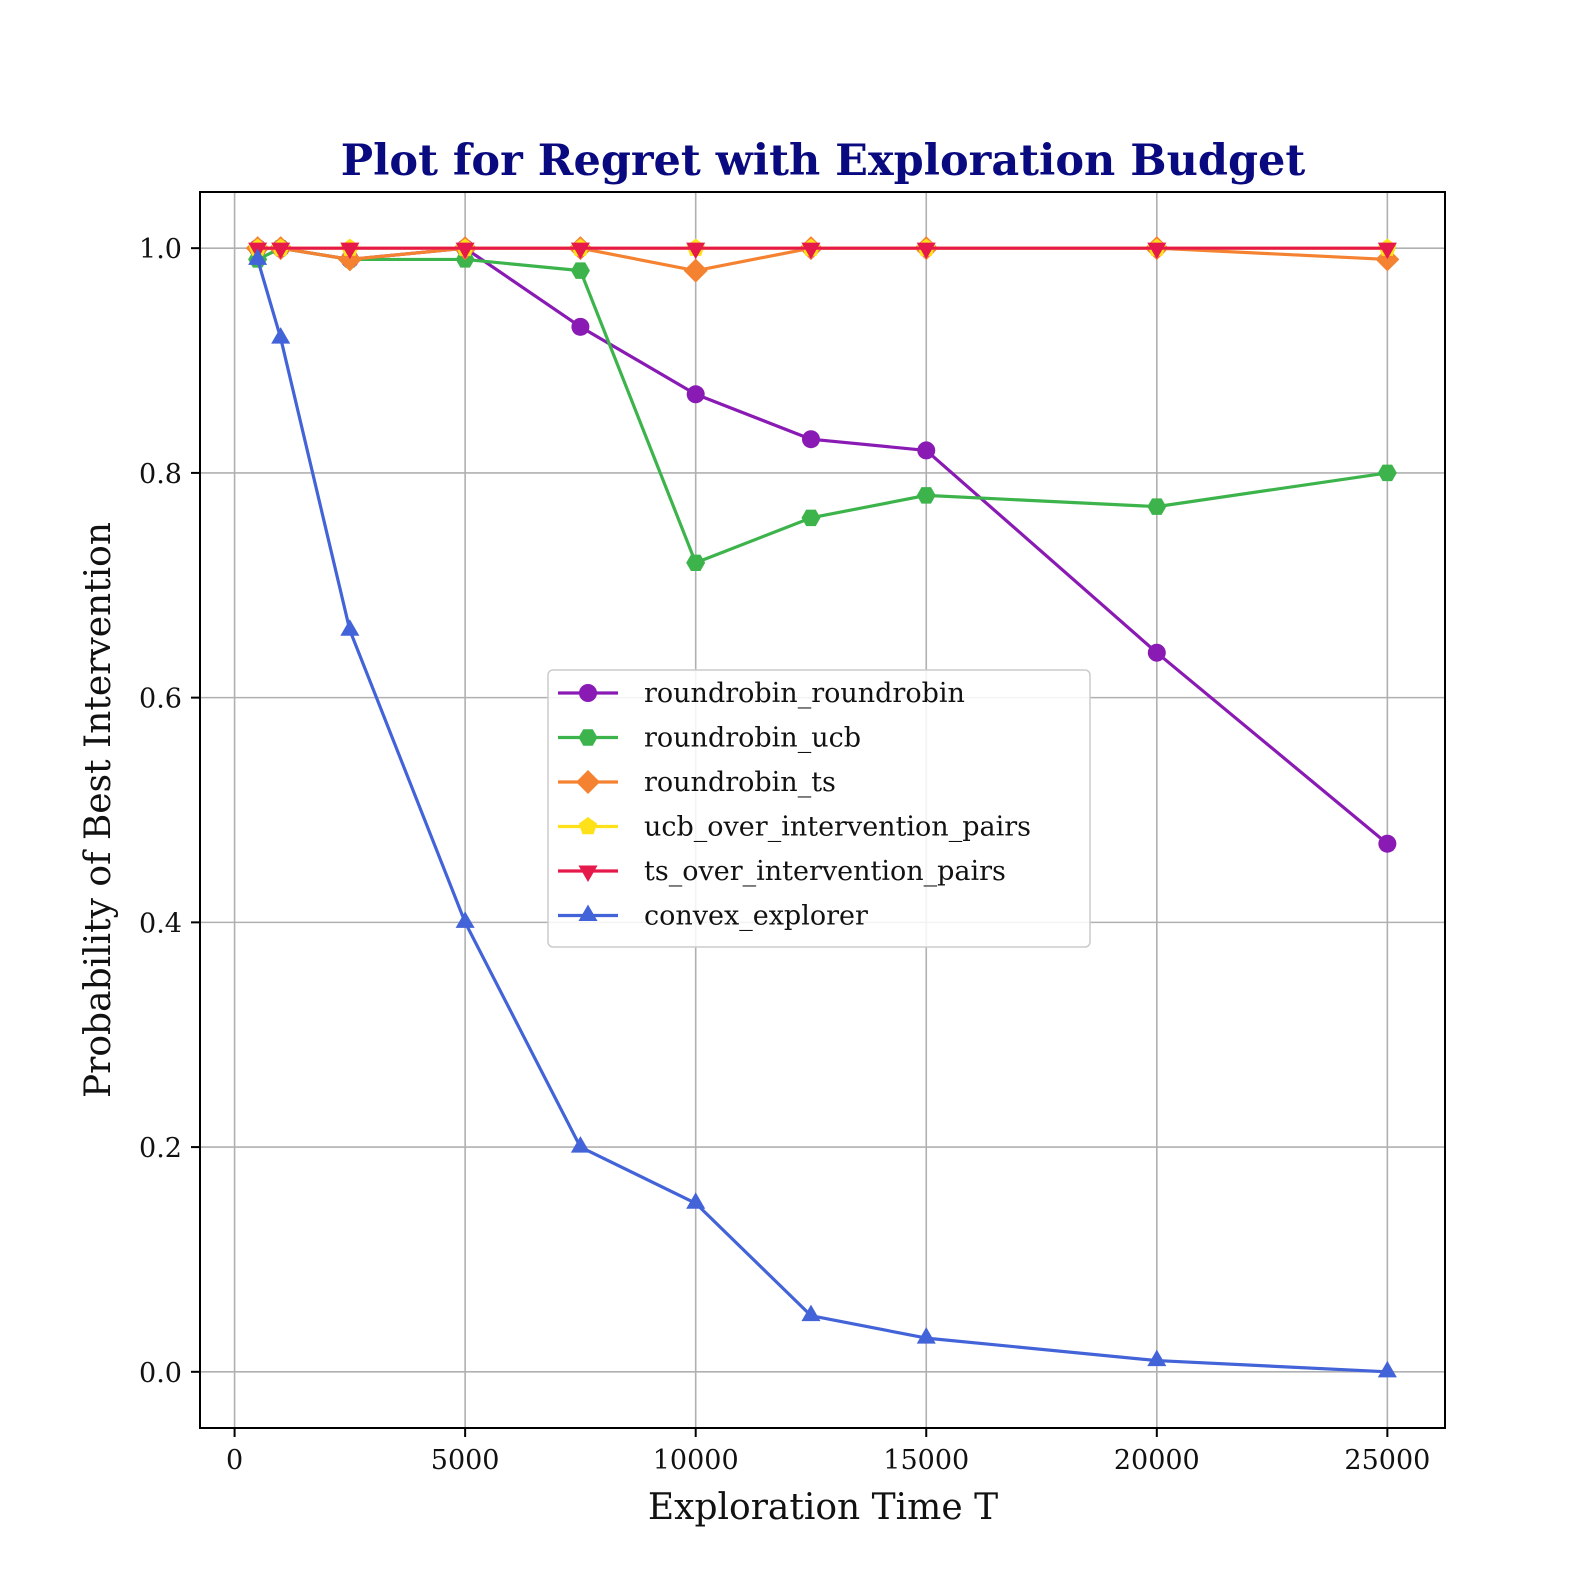  Describe the element at coordinates (160, 474) in the screenshot. I see `y-tick-label: 0.8` at that location.